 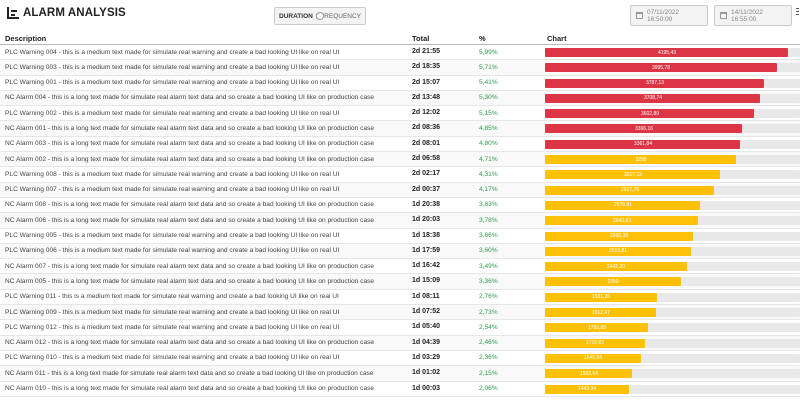 I want to click on bar-track: 2442,20, so click(x=672, y=267).